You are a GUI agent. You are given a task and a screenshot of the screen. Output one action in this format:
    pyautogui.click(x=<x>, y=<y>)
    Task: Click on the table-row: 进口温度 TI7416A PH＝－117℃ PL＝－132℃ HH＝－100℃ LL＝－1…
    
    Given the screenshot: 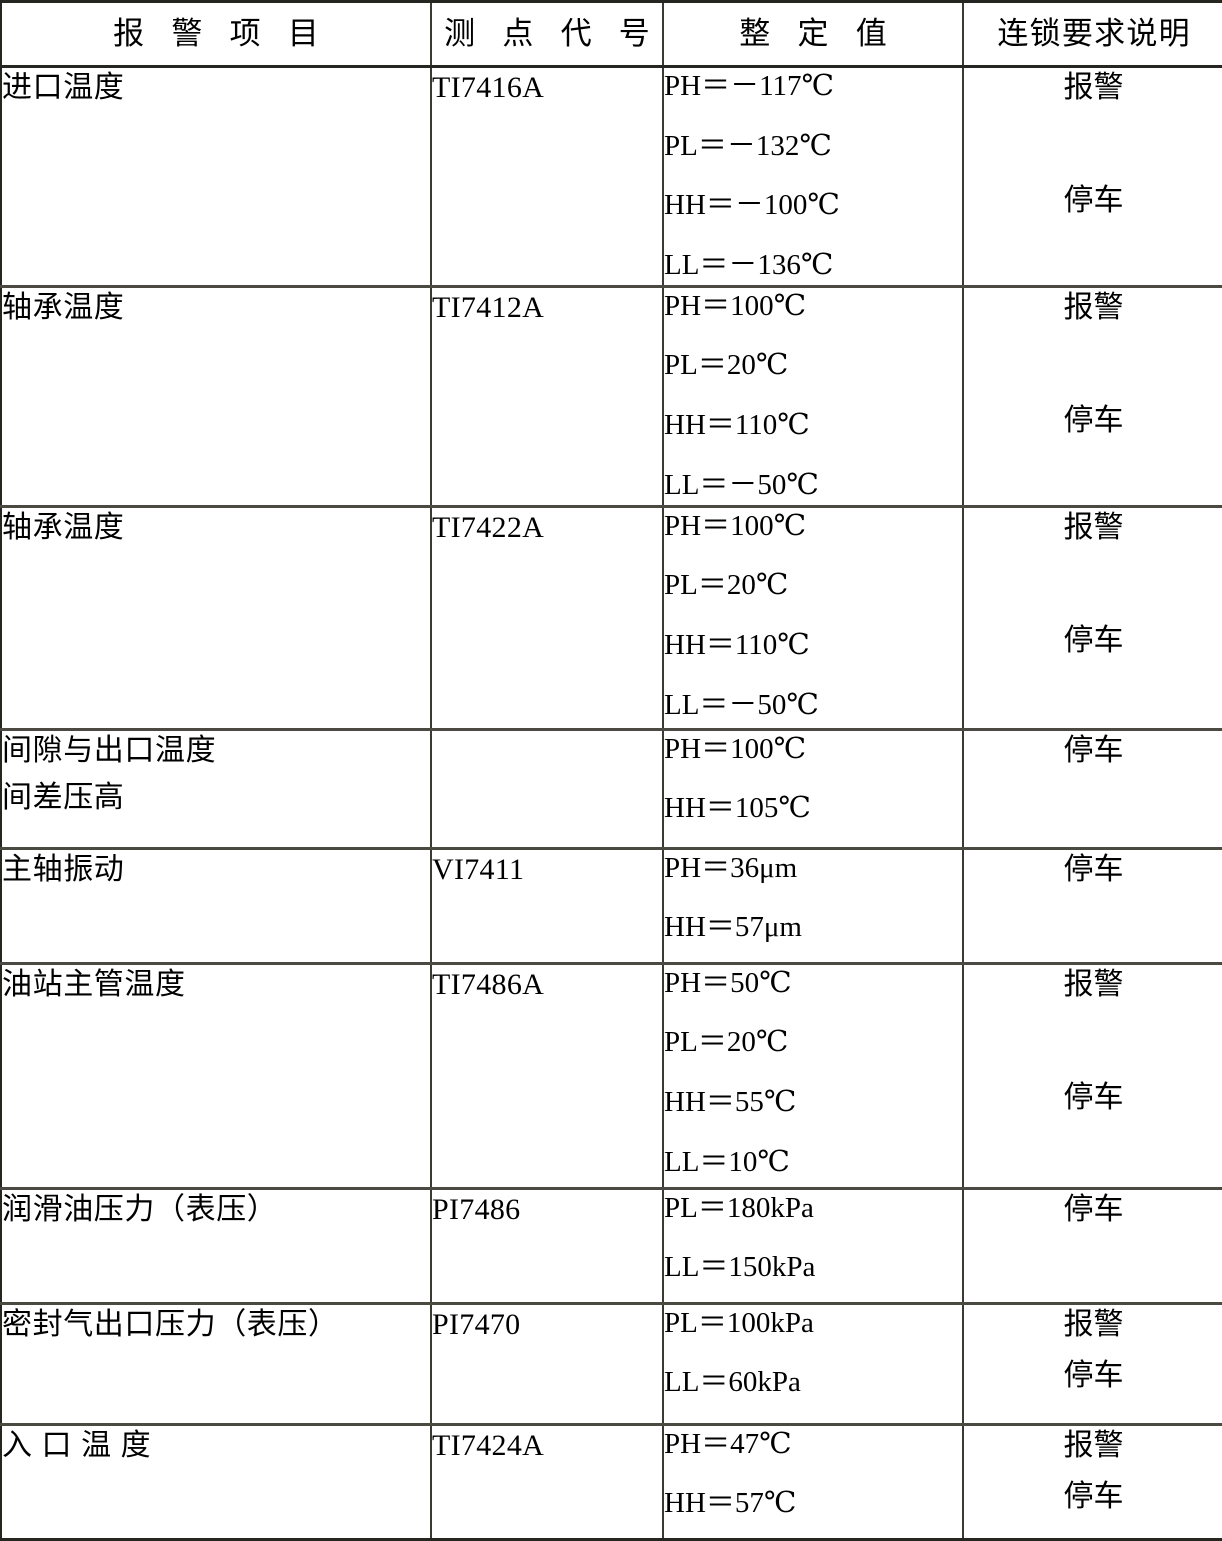 What is the action you would take?
    pyautogui.click(x=611, y=177)
    